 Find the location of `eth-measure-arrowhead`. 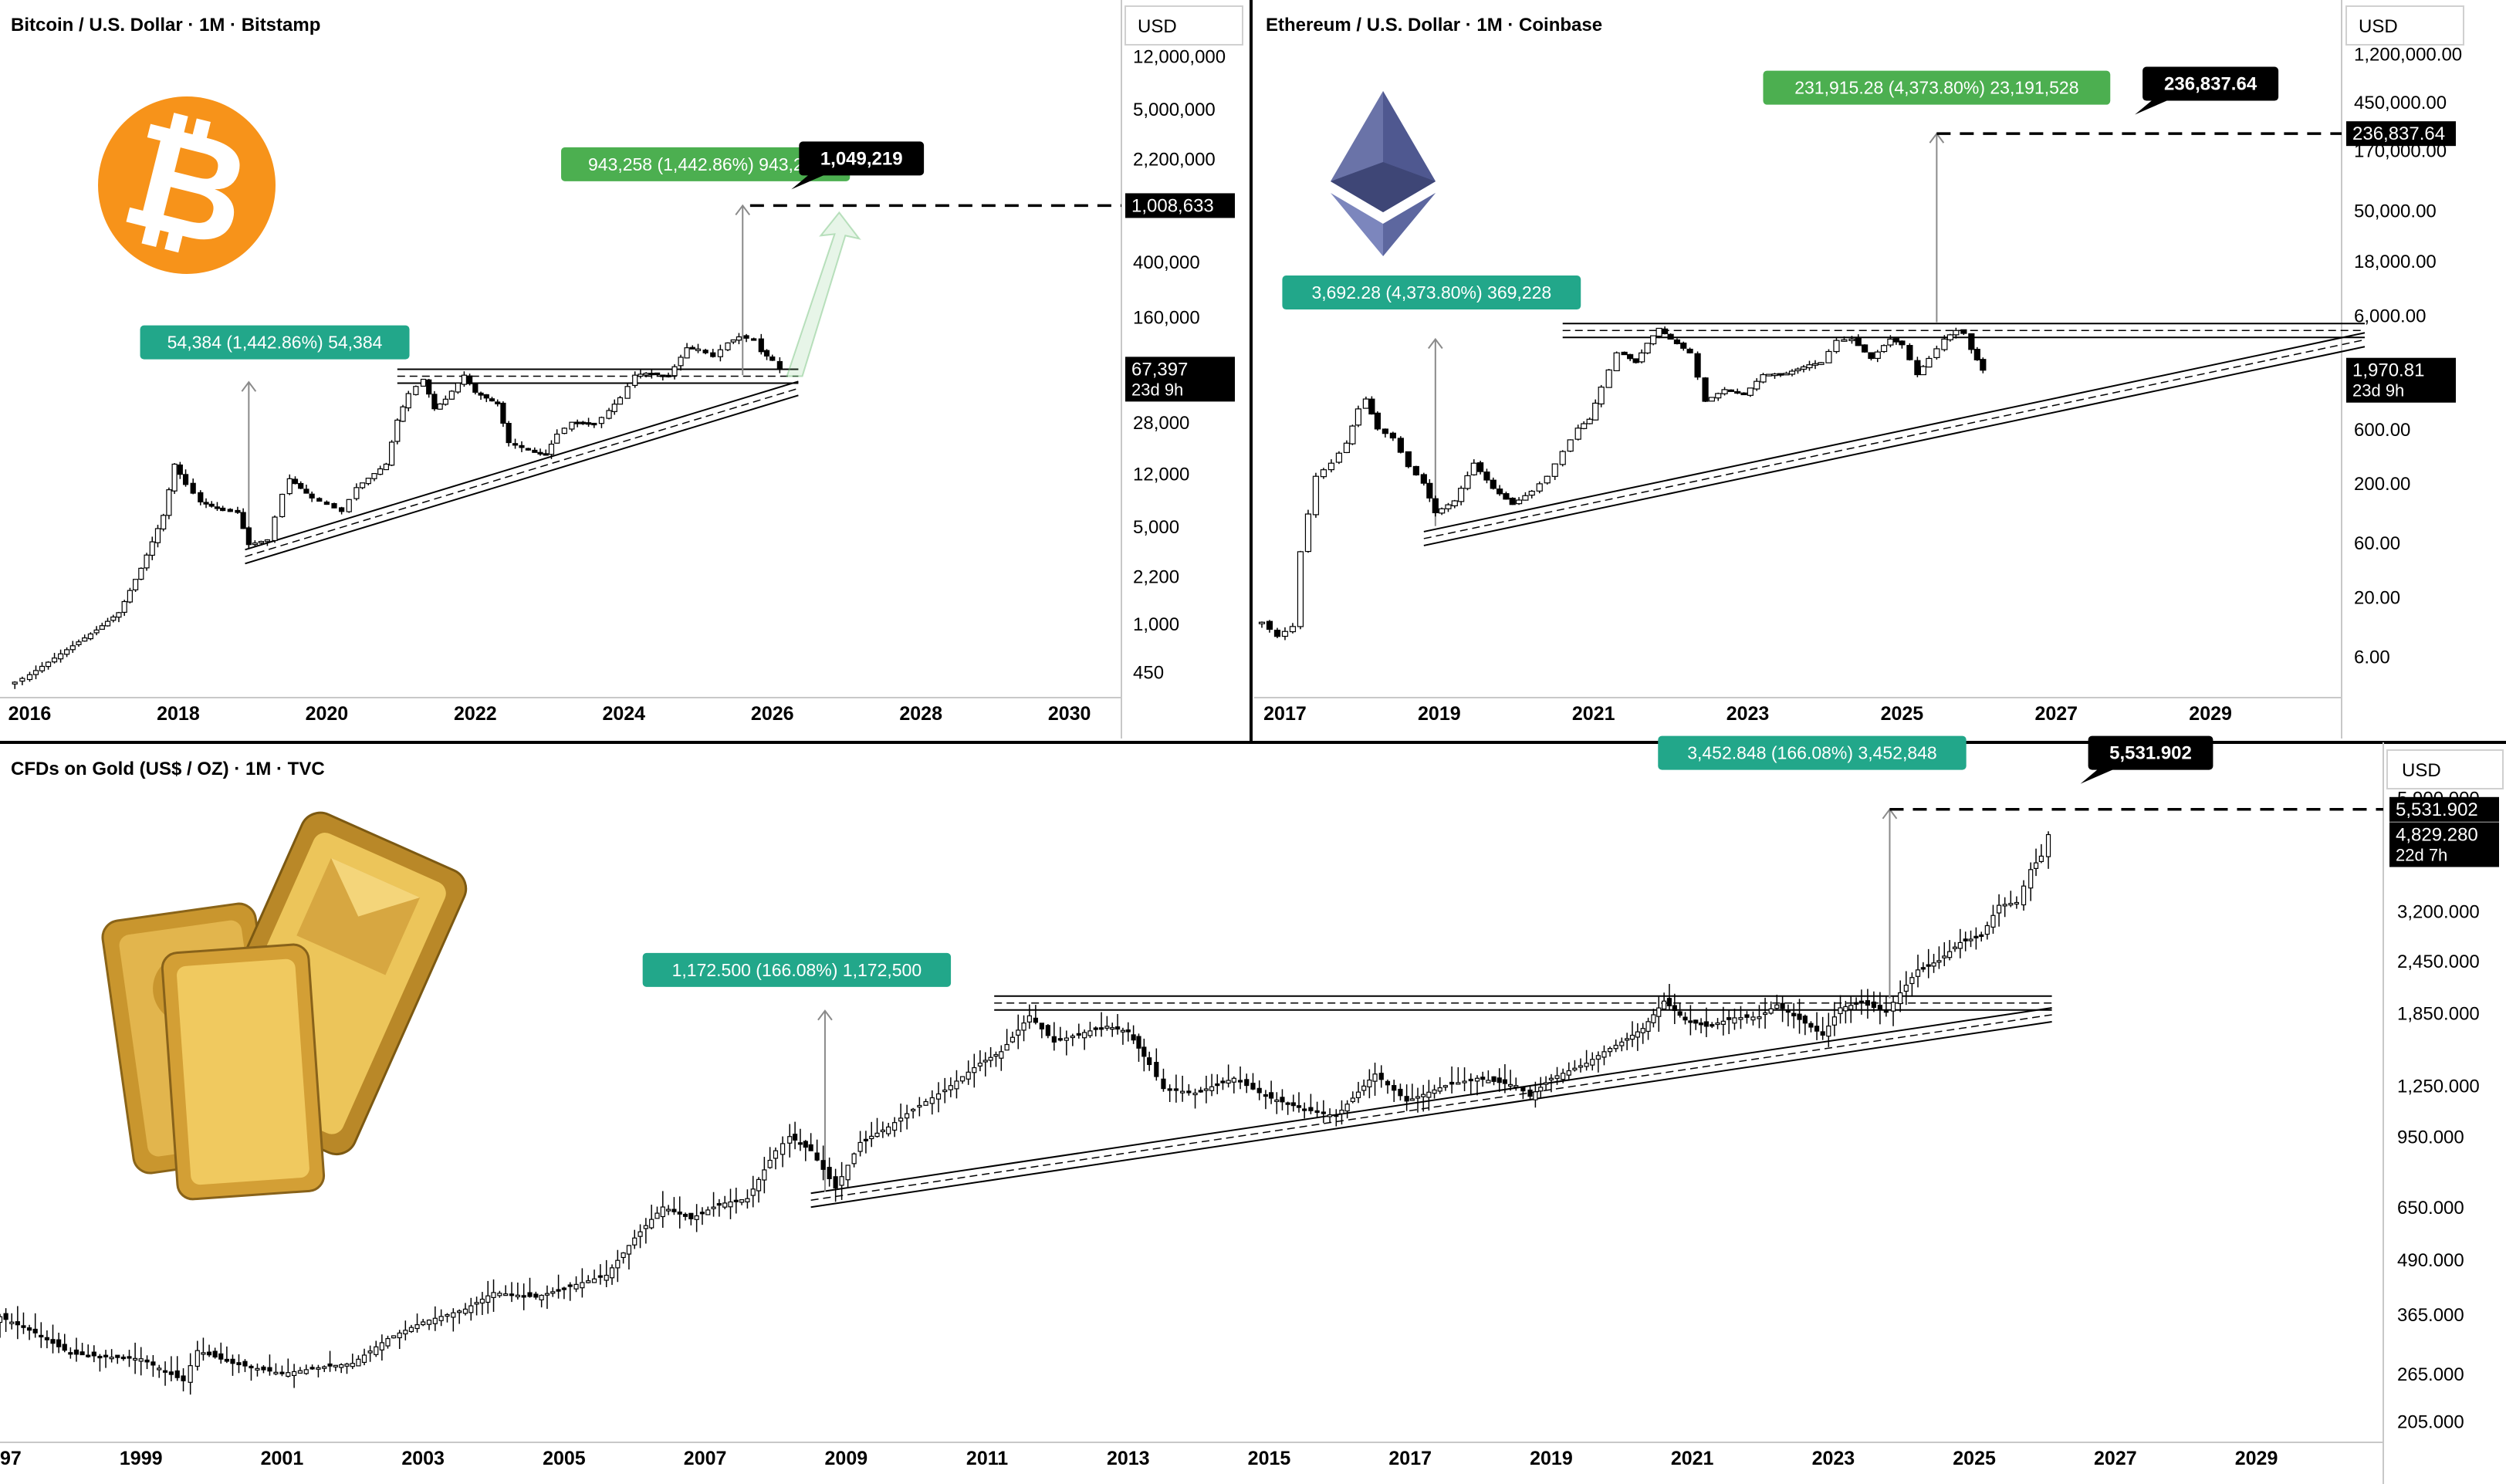

eth-measure-arrowhead is located at coordinates (1435, 343).